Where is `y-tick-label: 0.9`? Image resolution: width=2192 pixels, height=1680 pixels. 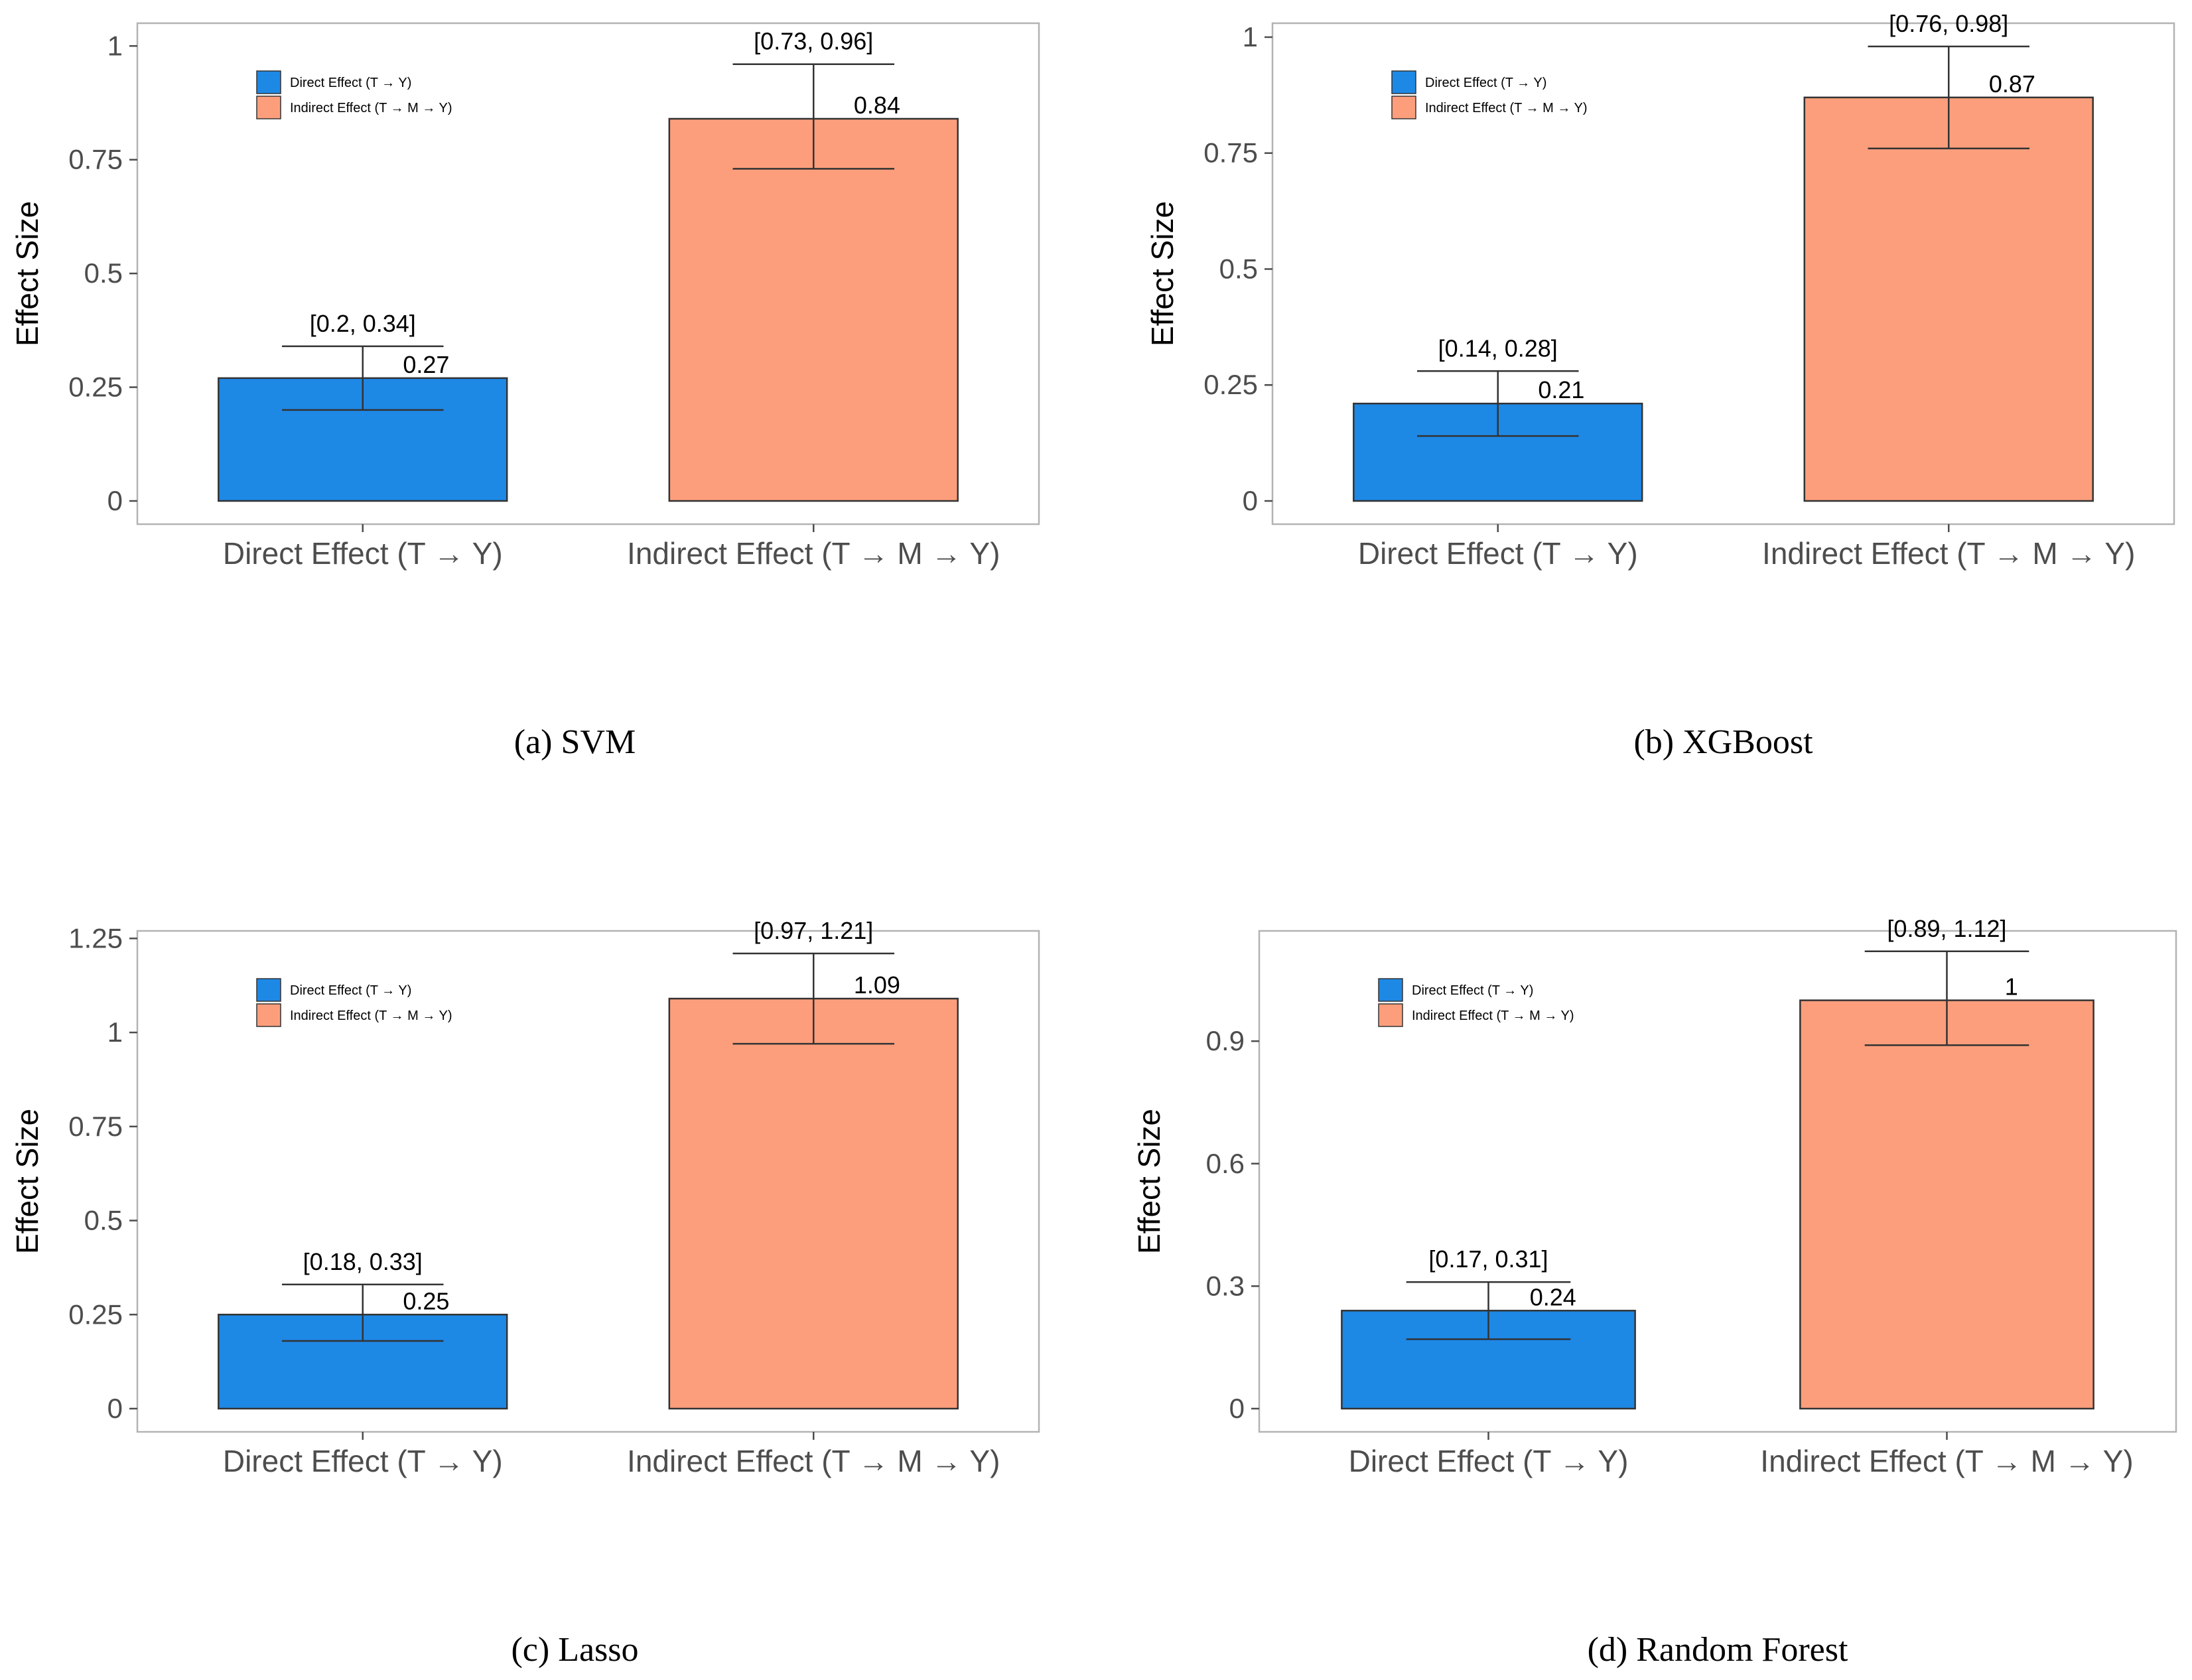 y-tick-label: 0.9 is located at coordinates (1226, 1040).